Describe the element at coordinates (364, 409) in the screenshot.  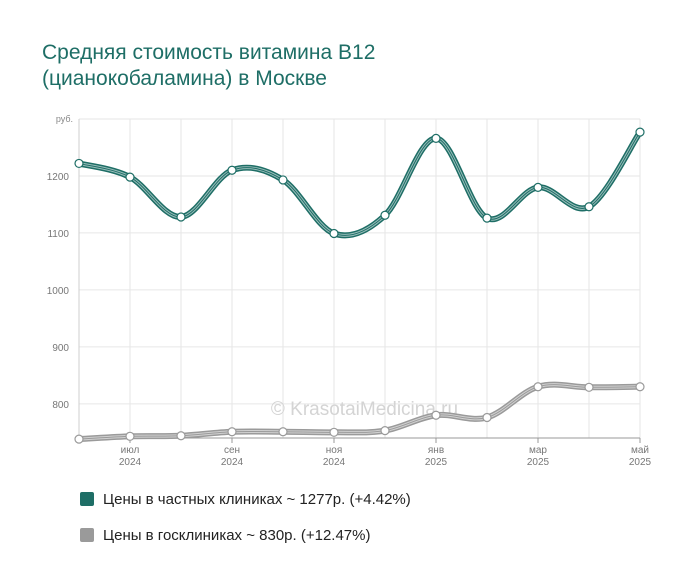
I see `watermark: © KrasotaiMedicina.ru` at that location.